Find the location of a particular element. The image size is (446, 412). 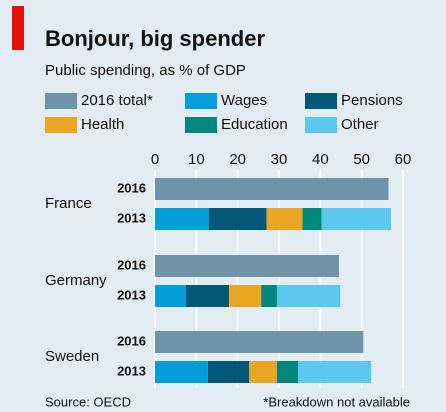

source: Source: OECD is located at coordinates (88, 401).